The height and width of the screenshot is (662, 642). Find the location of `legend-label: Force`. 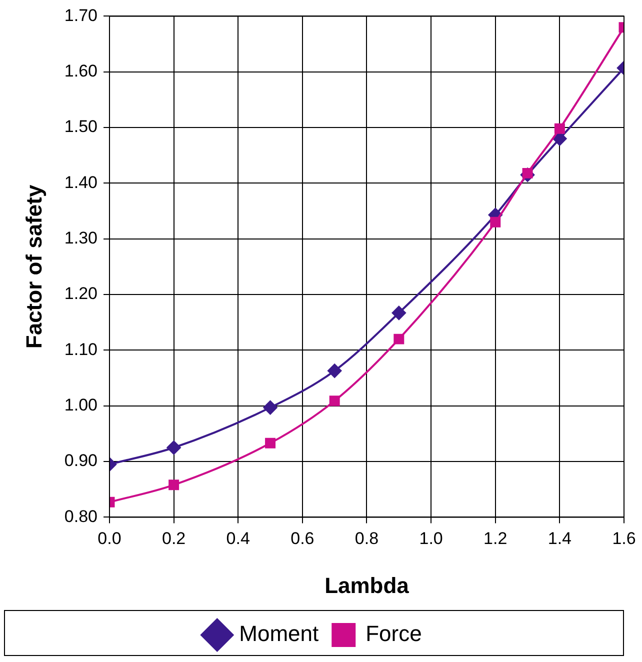

legend-label: Force is located at coordinates (394, 633).